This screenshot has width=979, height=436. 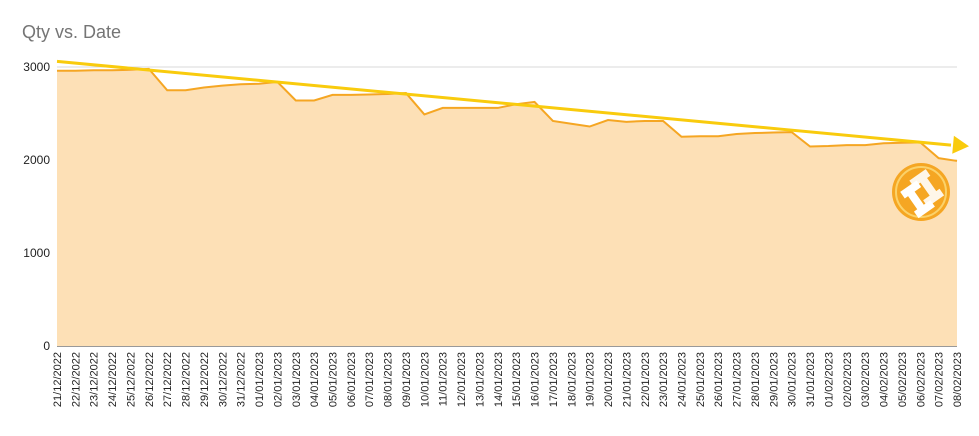 What do you see at coordinates (72, 32) in the screenshot?
I see `chart-title: Qty vs. Date` at bounding box center [72, 32].